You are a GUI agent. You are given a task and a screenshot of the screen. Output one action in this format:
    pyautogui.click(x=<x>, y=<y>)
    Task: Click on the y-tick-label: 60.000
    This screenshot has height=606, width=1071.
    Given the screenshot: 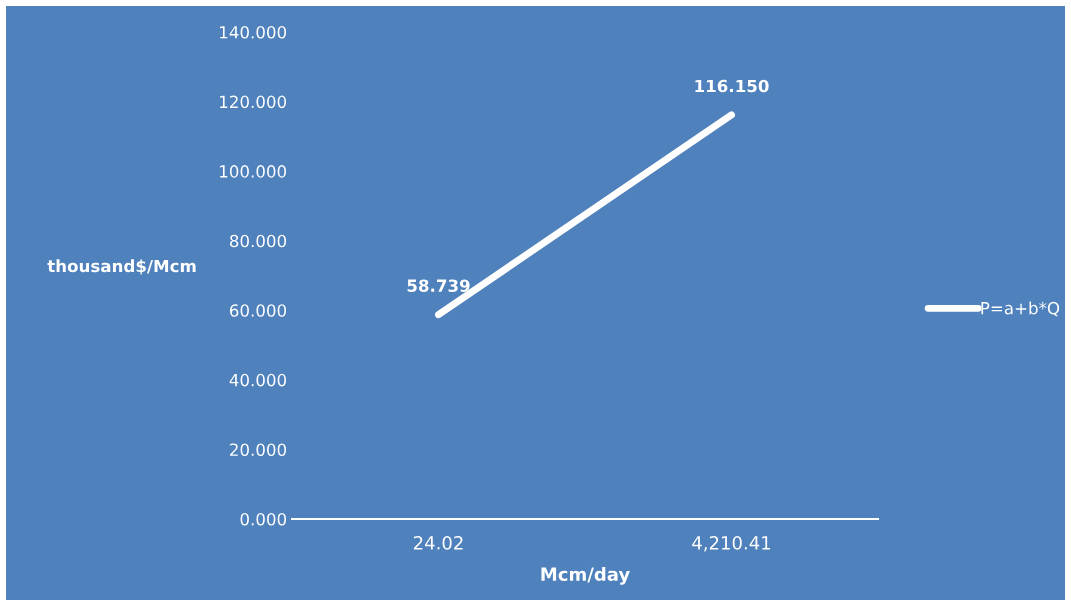 What is the action you would take?
    pyautogui.click(x=258, y=310)
    